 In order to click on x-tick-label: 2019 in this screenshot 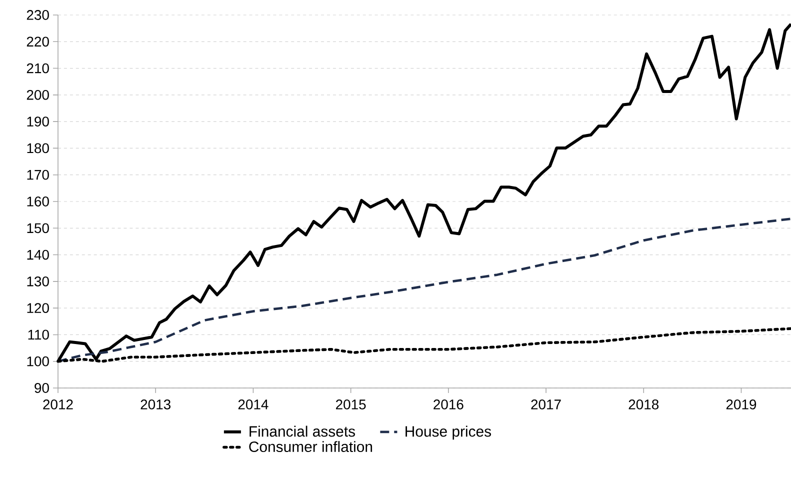, I will do `click(741, 405)`.